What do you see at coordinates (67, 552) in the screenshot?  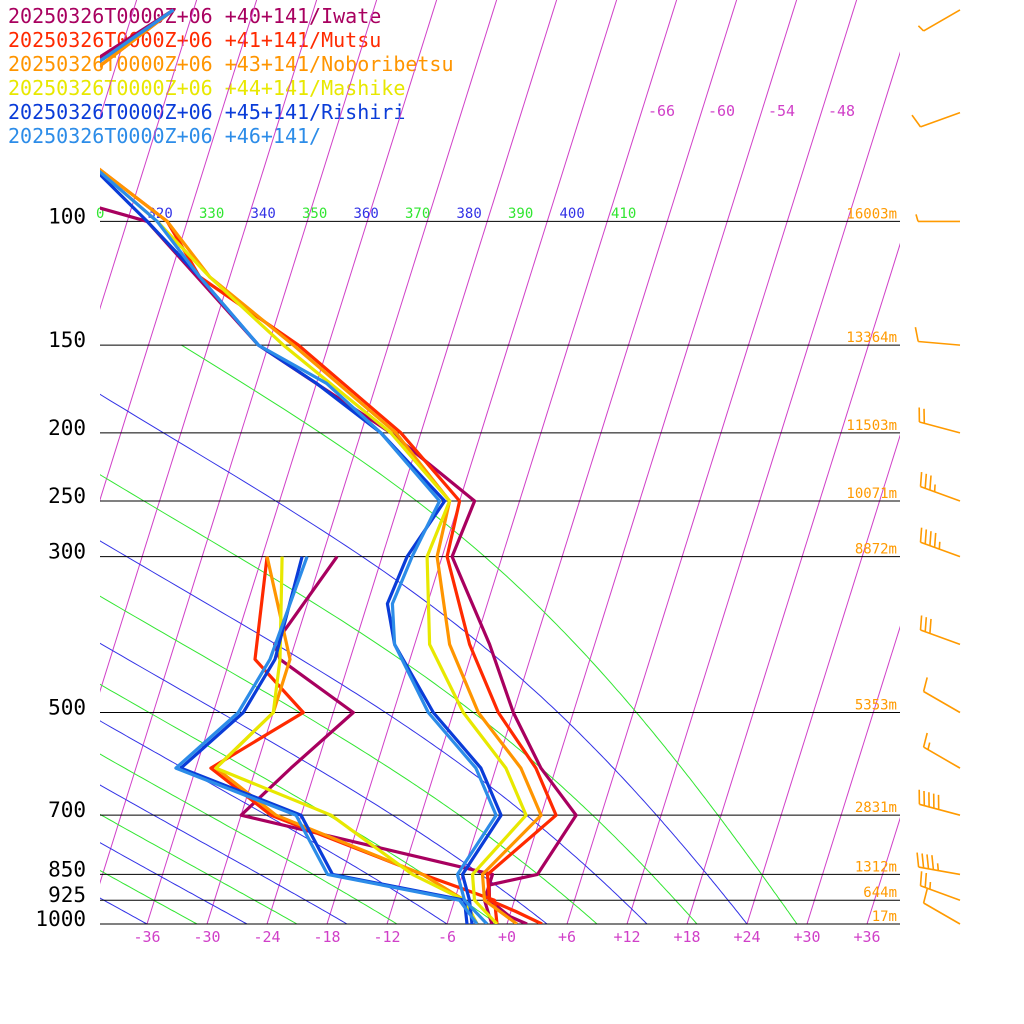 I see `pressure-tick-label: 300` at bounding box center [67, 552].